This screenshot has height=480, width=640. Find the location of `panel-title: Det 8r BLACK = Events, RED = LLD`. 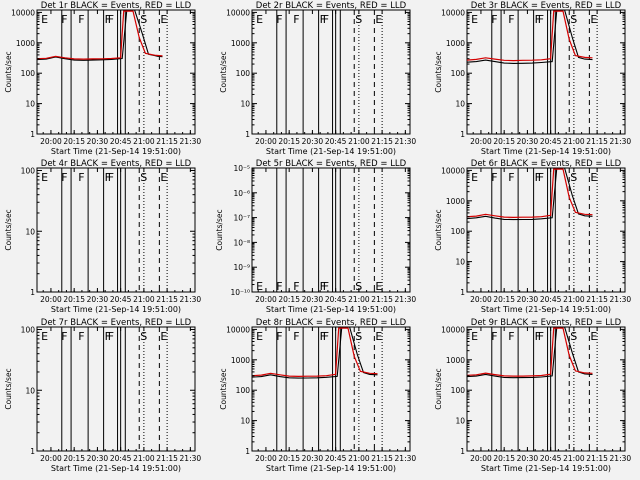

panel-title: Det 8r BLACK = Events, RED = LLD is located at coordinates (331, 323).